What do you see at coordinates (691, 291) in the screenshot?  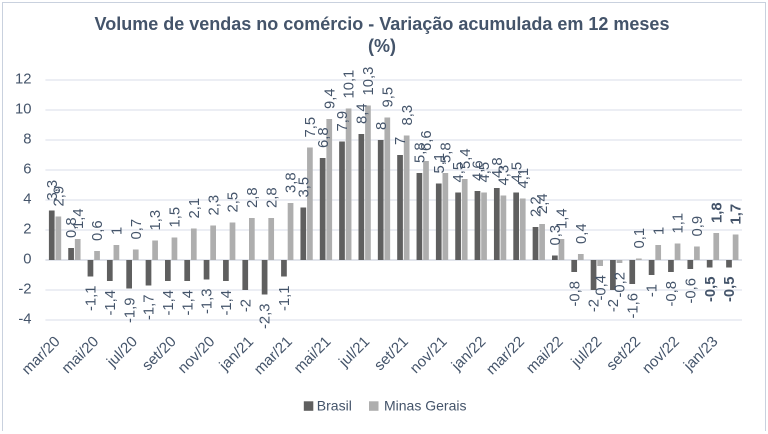 I see `svg-text: -0,6` at bounding box center [691, 291].